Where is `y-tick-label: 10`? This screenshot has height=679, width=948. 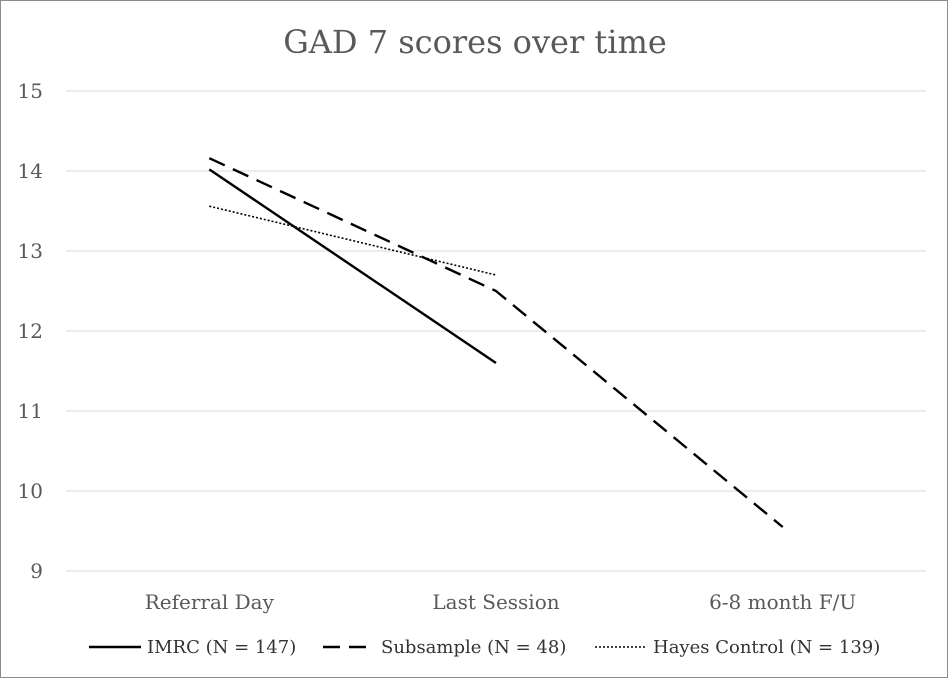 y-tick-label: 10 is located at coordinates (30, 491).